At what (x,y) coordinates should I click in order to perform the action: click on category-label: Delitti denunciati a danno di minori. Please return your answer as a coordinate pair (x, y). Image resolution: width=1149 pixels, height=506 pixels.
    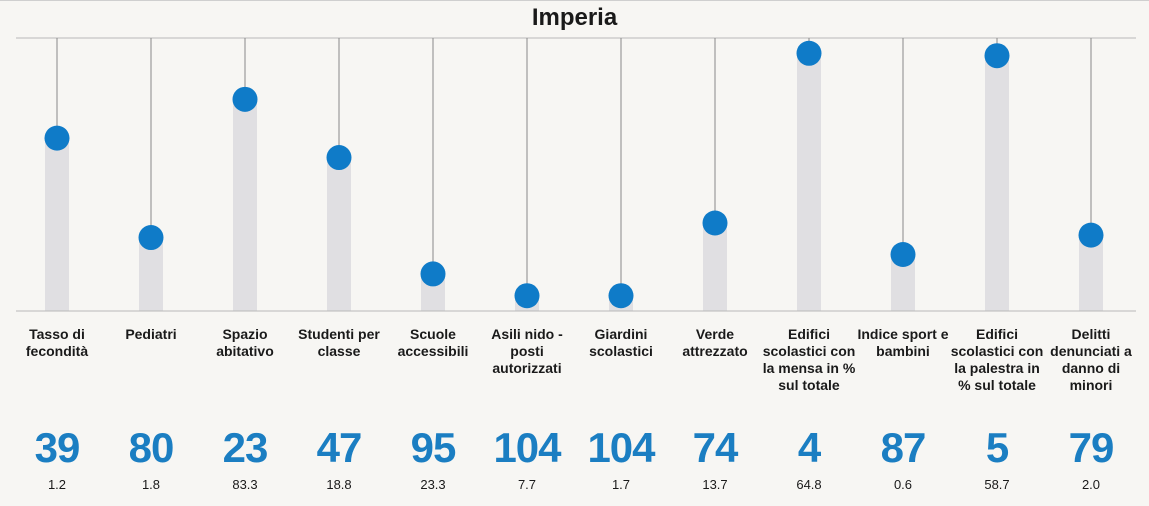
    Looking at the image, I should click on (1091, 359).